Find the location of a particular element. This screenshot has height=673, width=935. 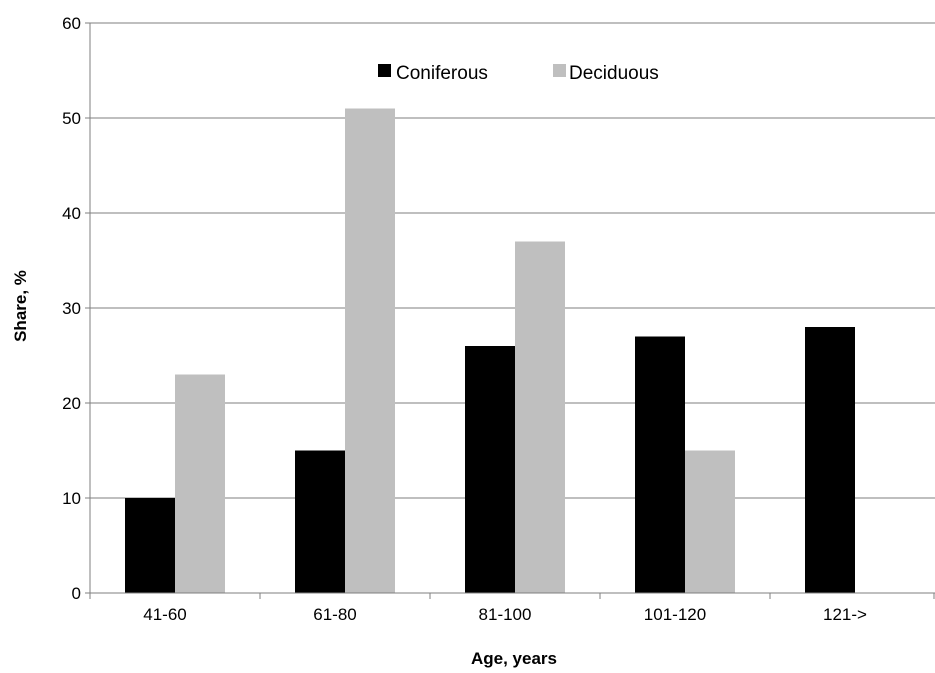

y-axis-title: Share, % is located at coordinates (20, 306).